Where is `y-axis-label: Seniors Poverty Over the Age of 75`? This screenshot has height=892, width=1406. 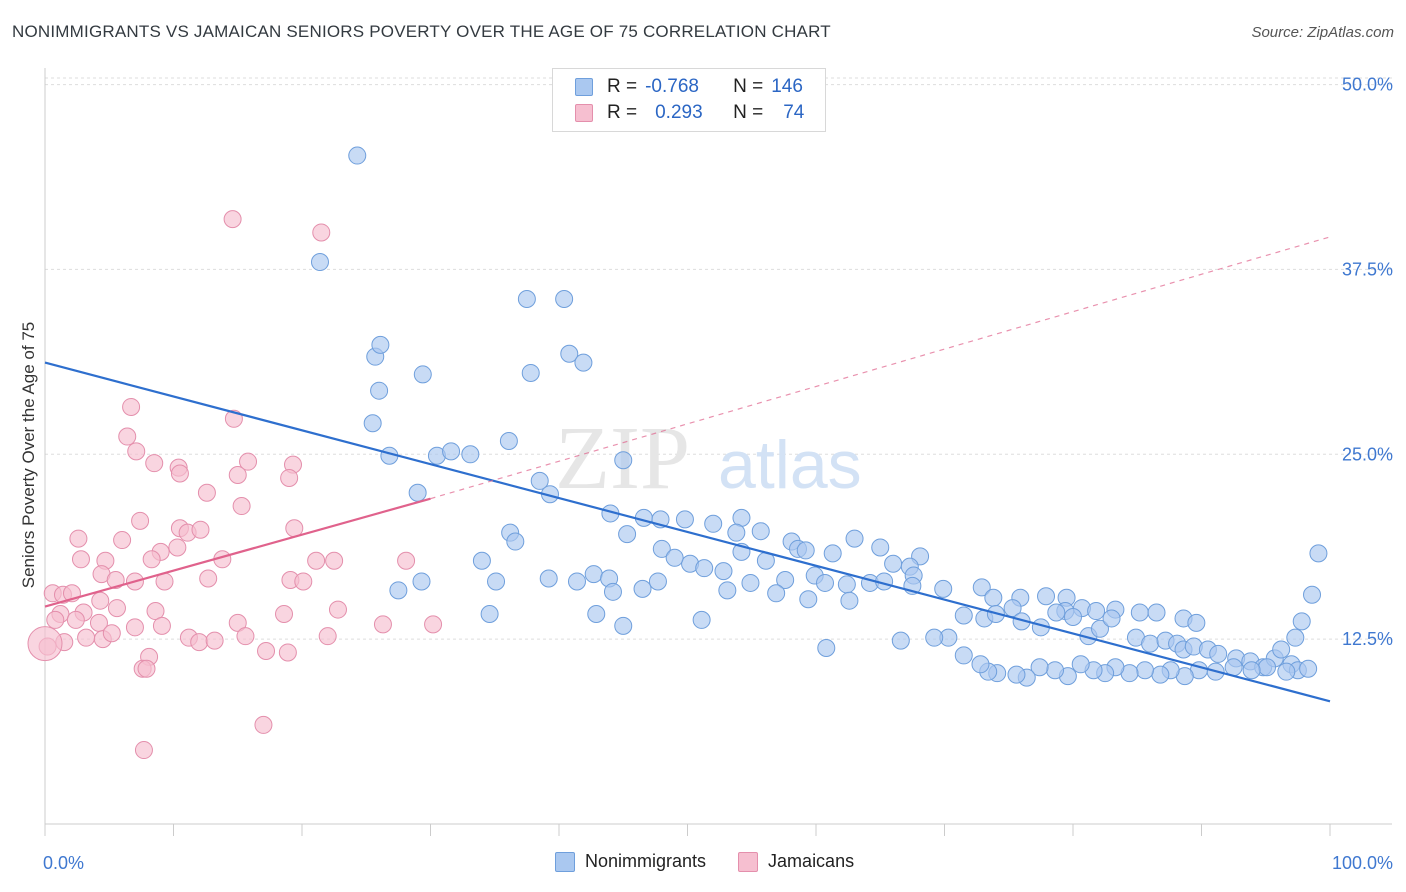 y-axis-label: Seniors Poverty Over the Age of 75 is located at coordinates (28, 455).